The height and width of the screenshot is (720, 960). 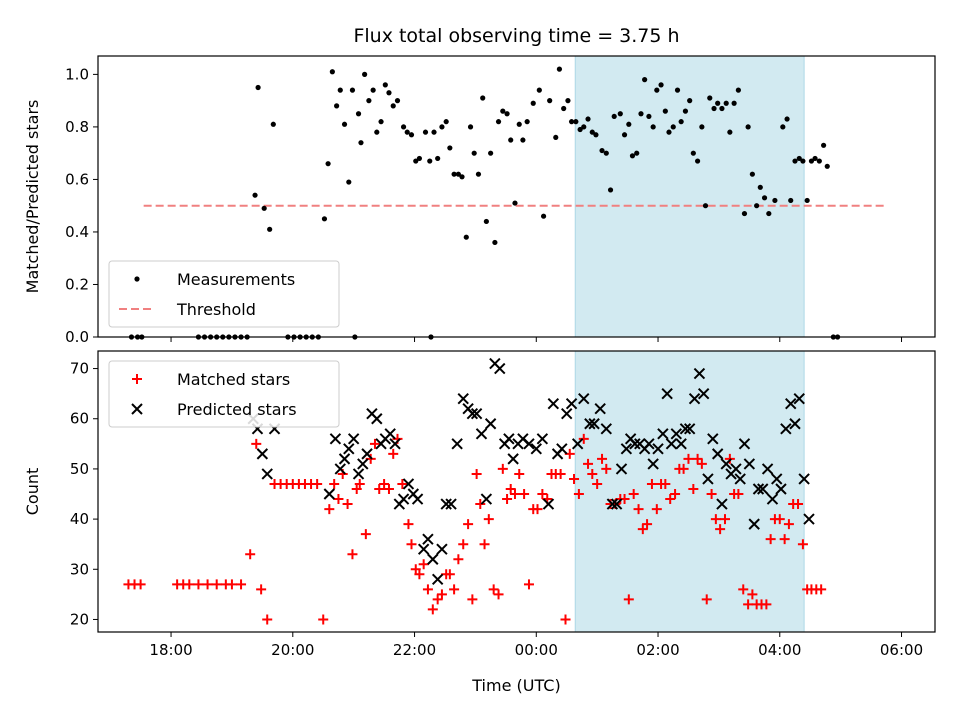 What do you see at coordinates (77, 74) in the screenshot?
I see `y-tick-label: 1.0` at bounding box center [77, 74].